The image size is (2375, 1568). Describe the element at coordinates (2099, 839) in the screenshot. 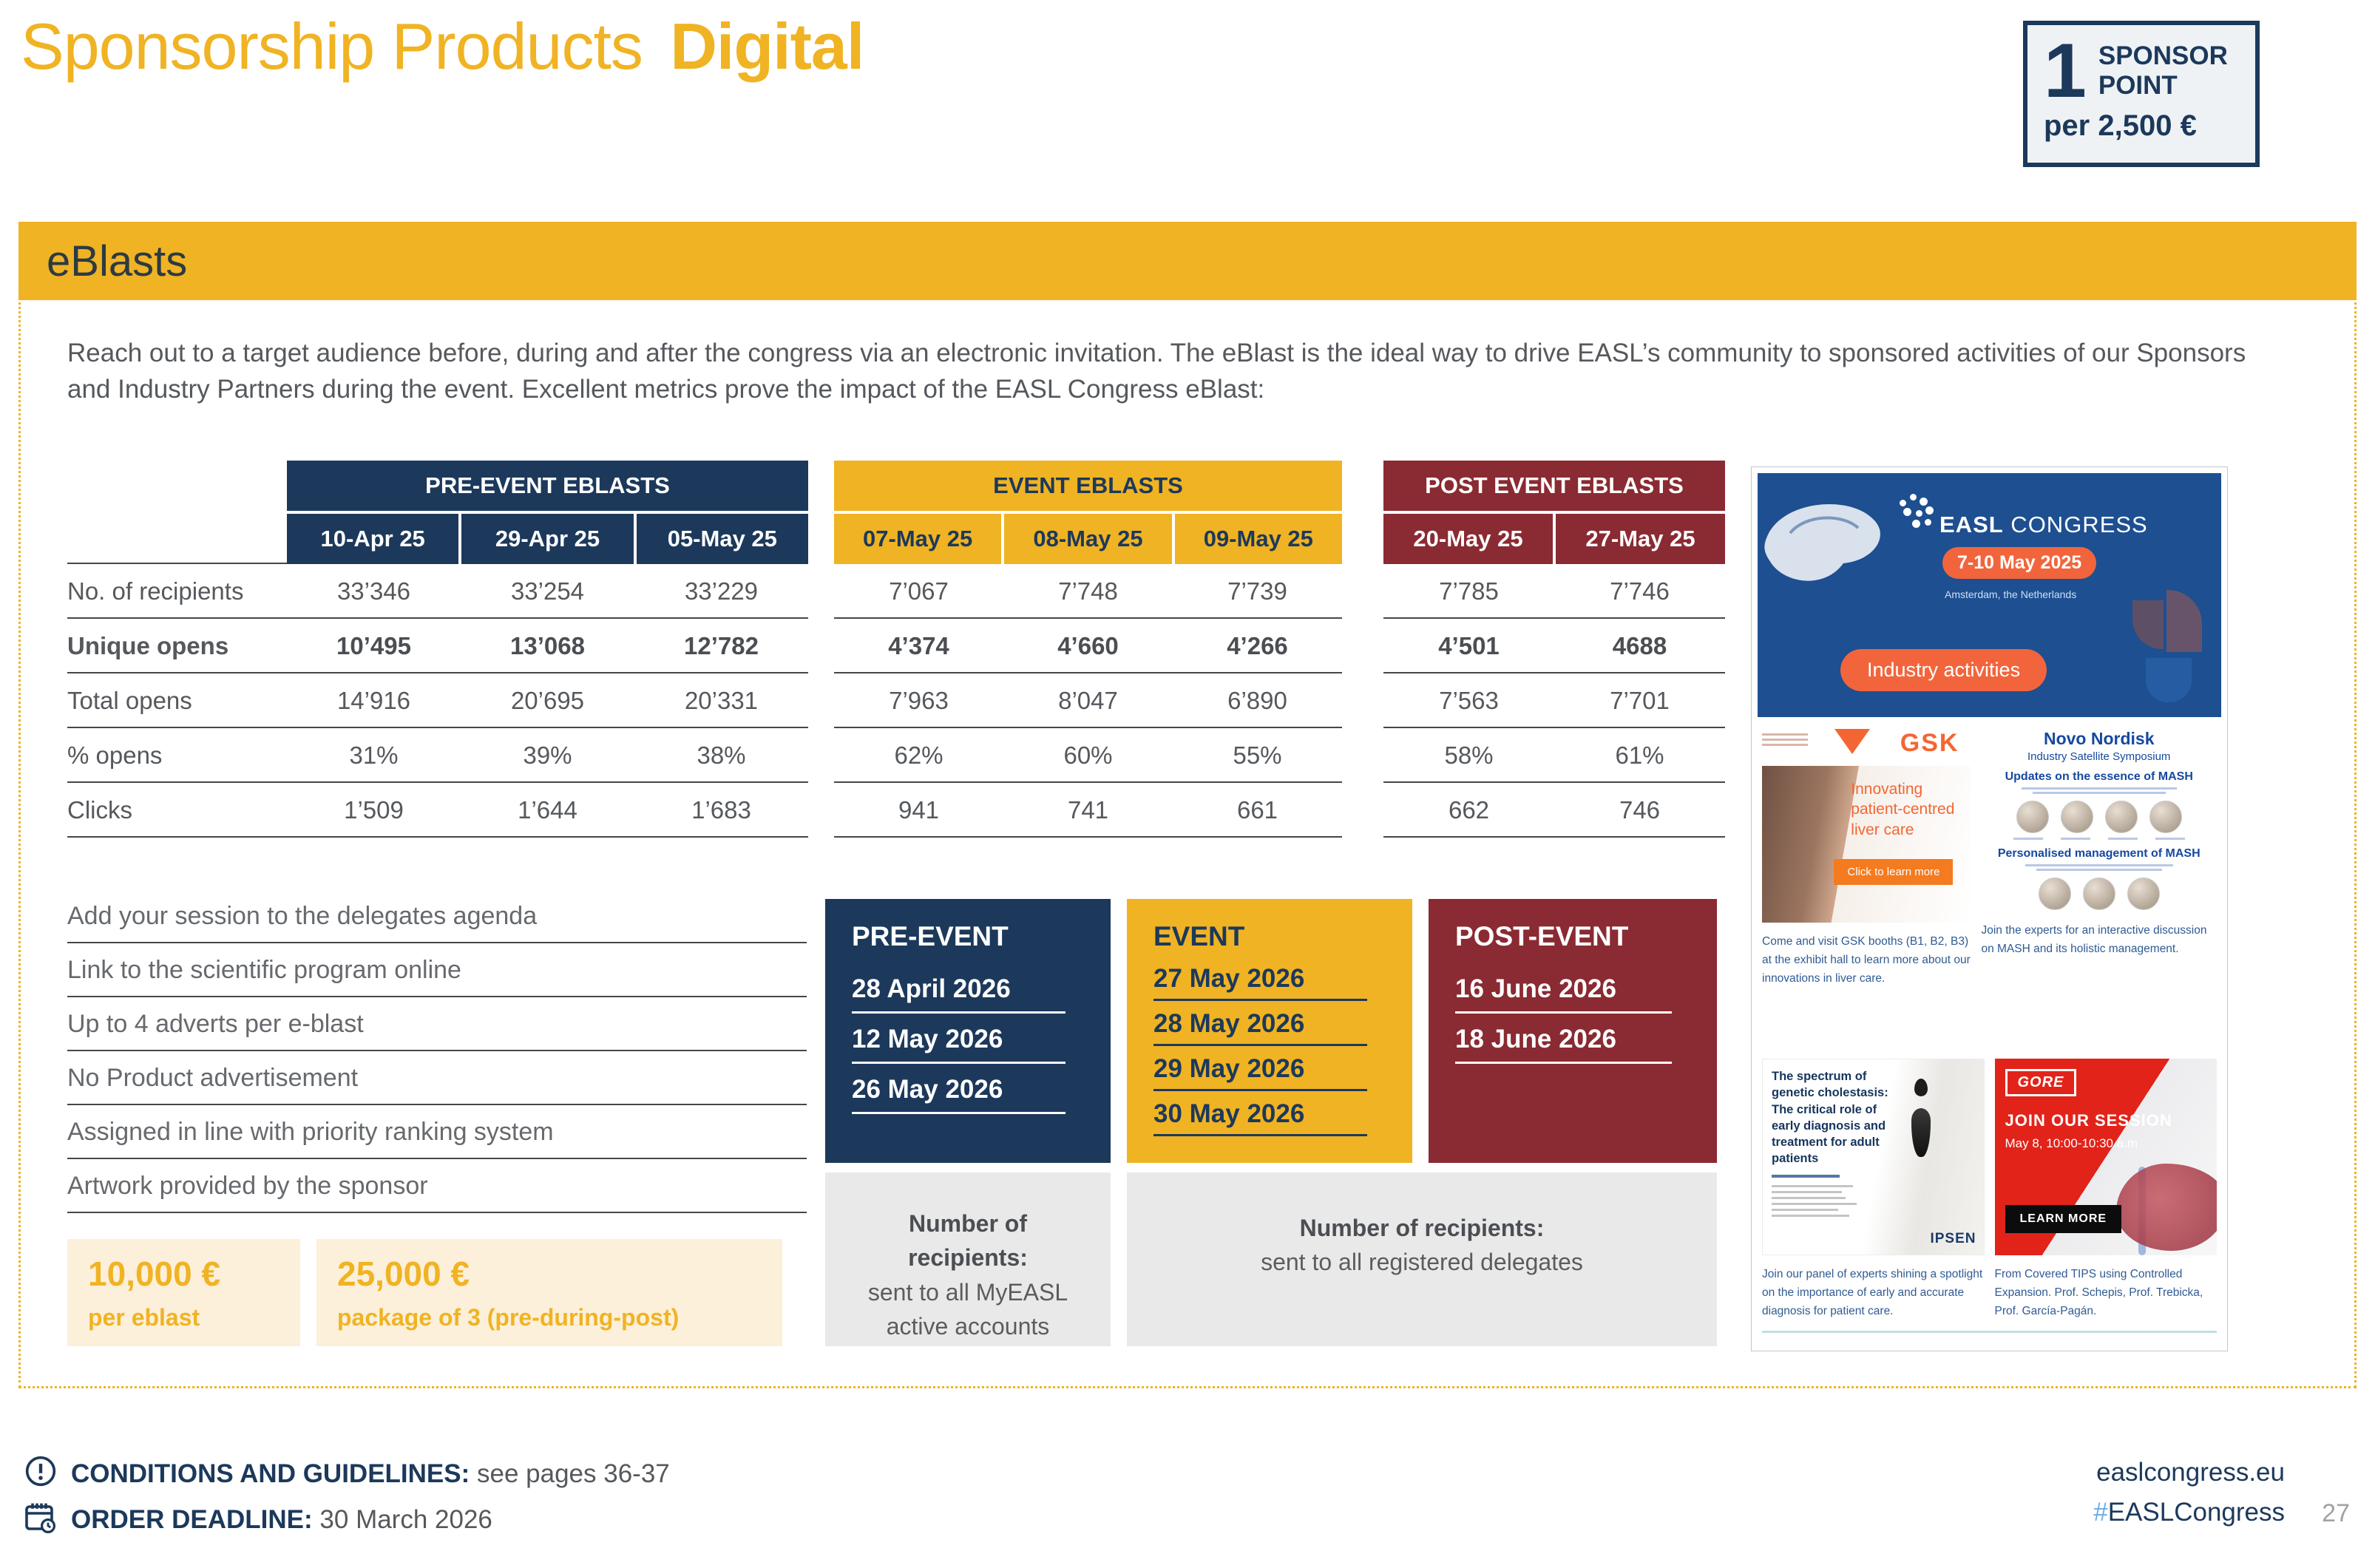

I see `speaker-names-placeholder` at that location.